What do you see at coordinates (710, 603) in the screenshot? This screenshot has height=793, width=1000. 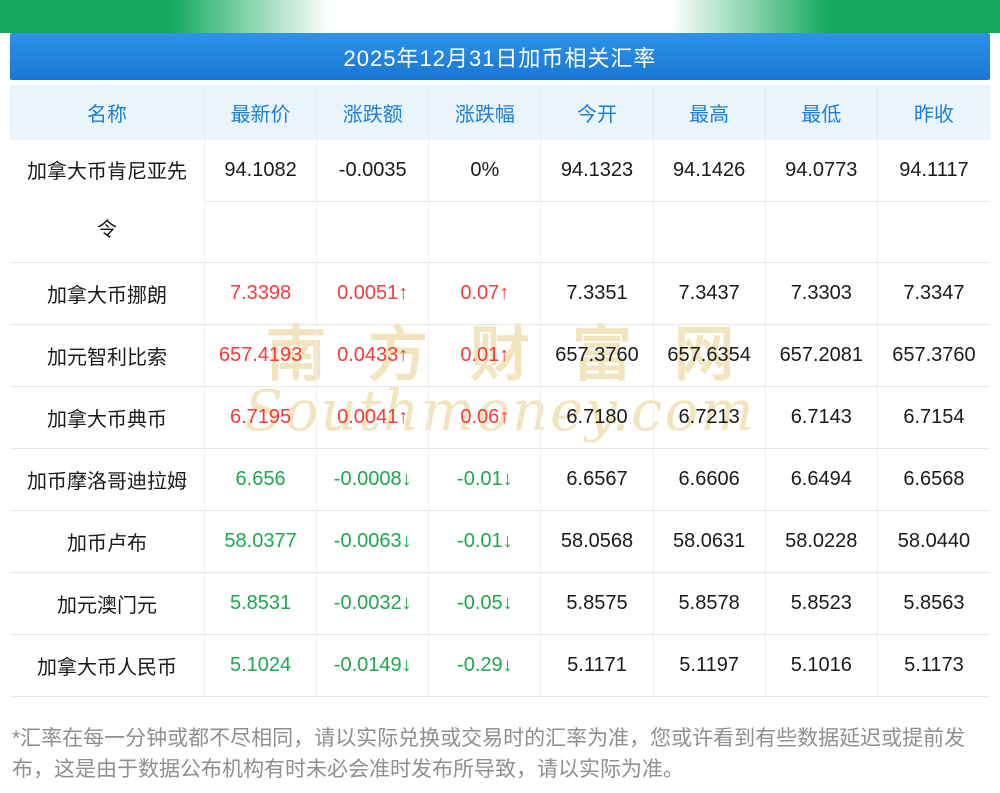 I see `high-price: 5.8578` at bounding box center [710, 603].